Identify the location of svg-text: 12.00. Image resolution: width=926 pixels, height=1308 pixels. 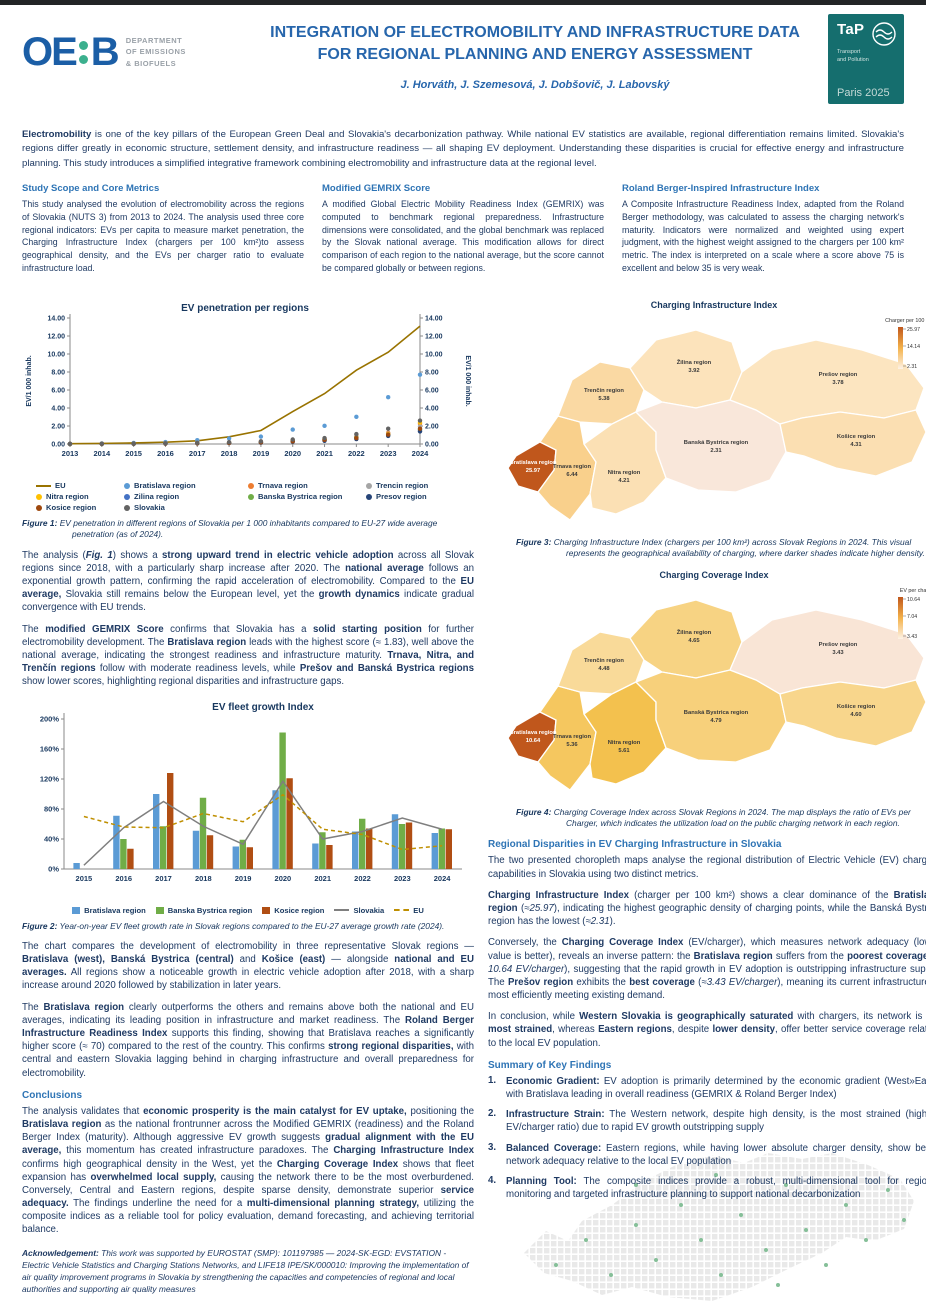
(434, 337).